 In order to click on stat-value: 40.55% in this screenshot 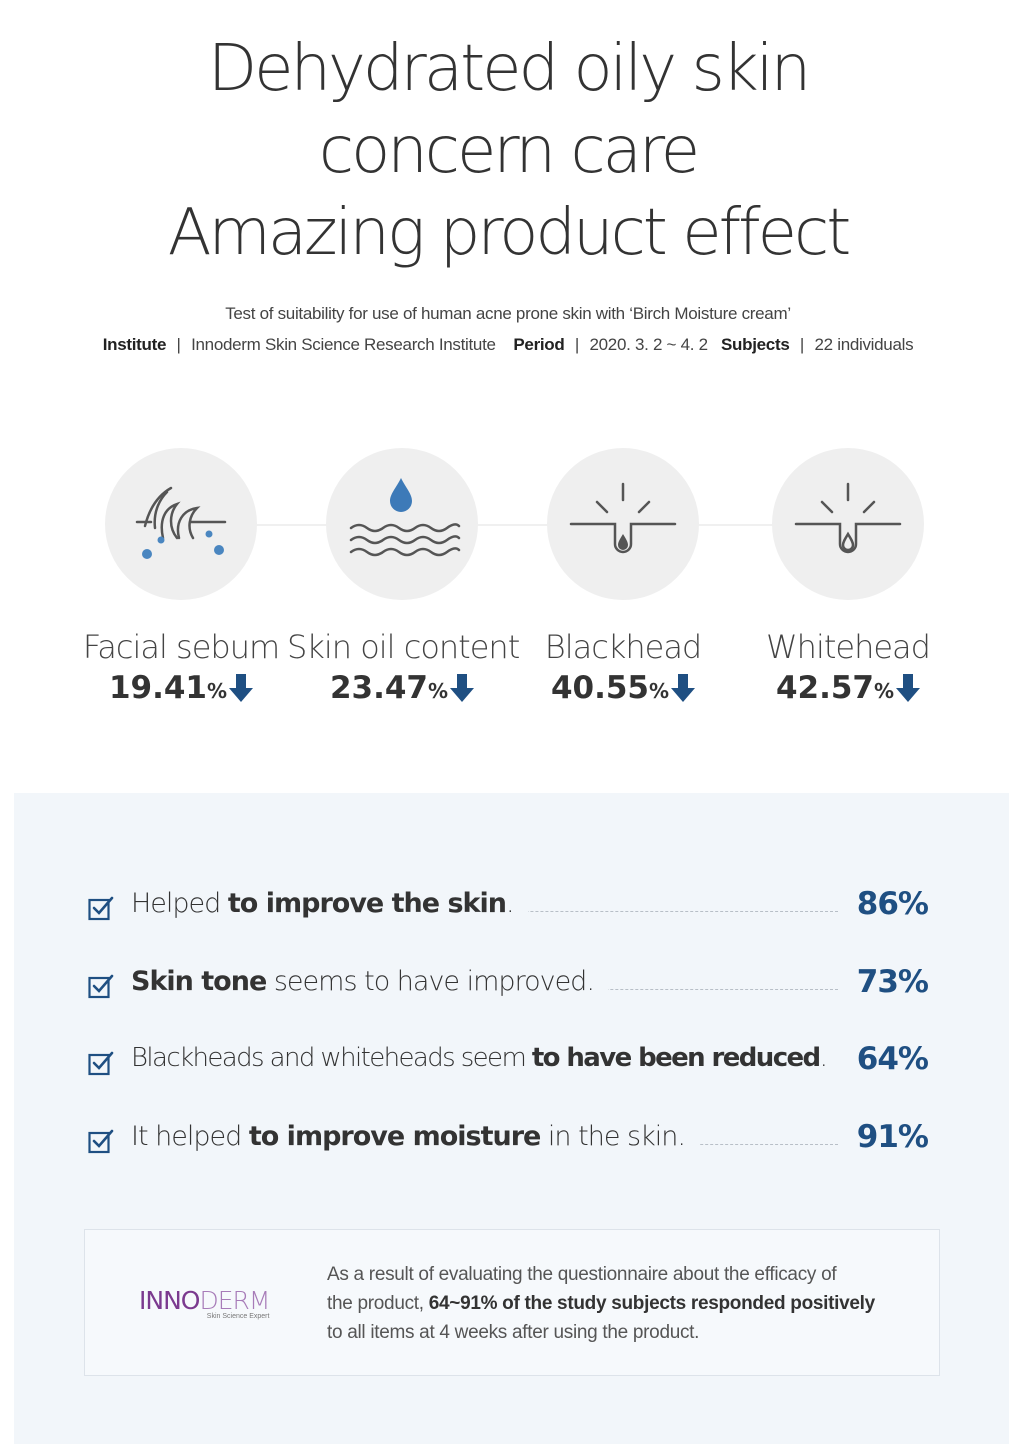, I will do `click(623, 690)`.